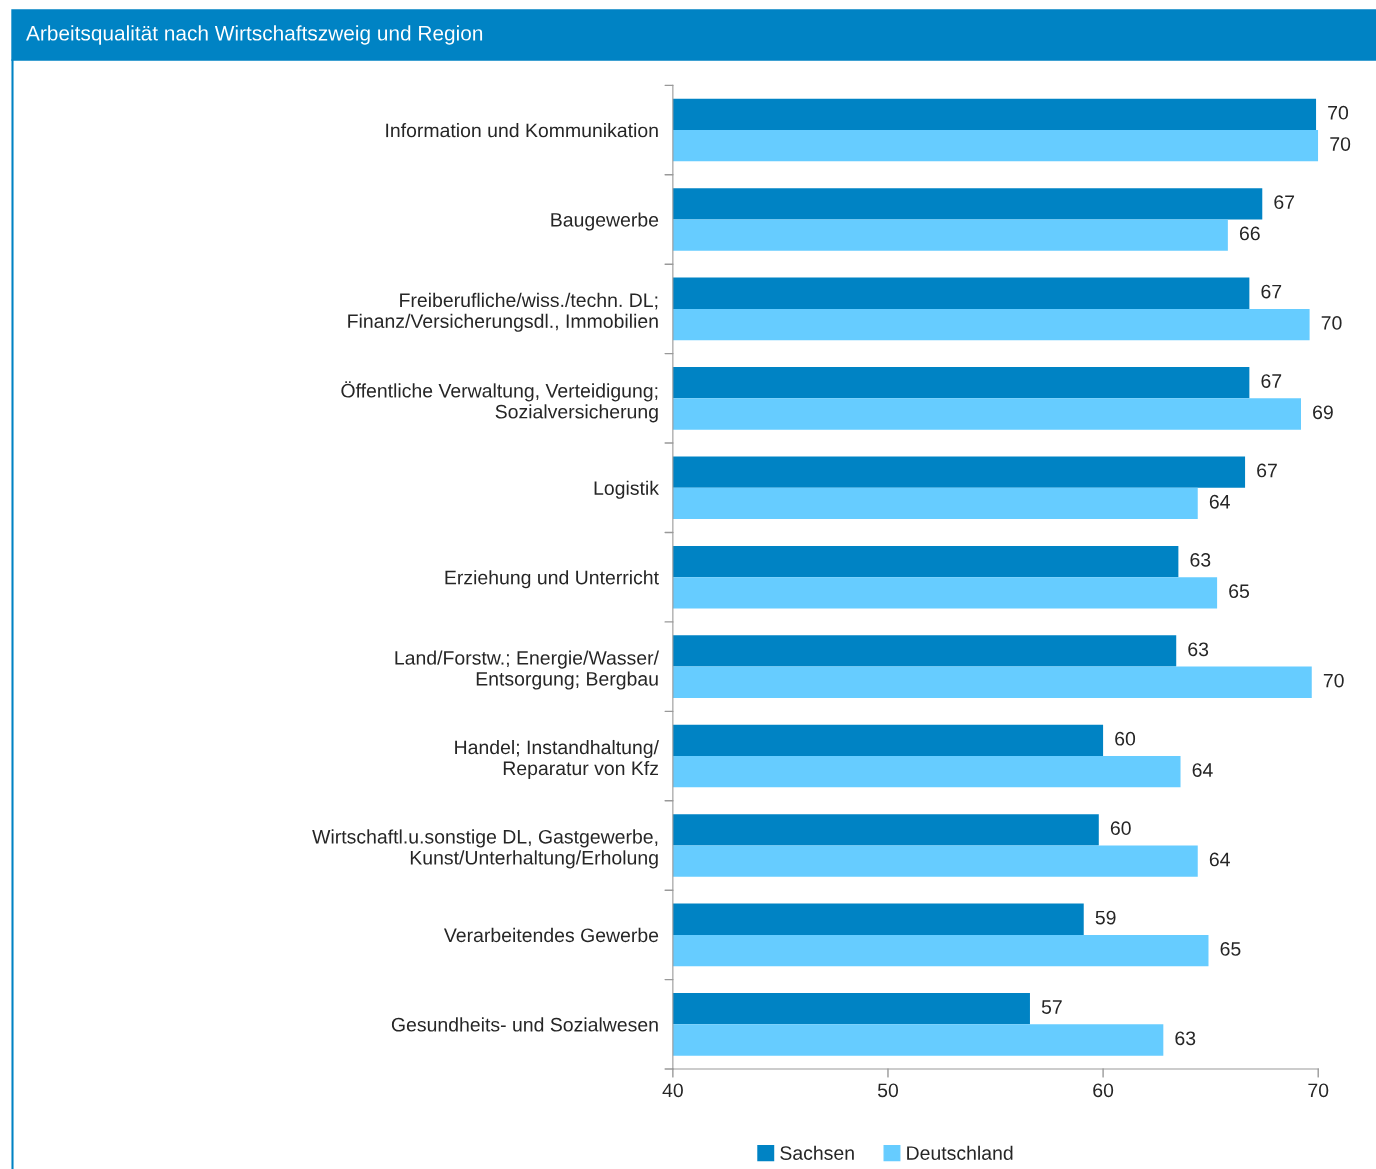 The image size is (1376, 1169). Describe the element at coordinates (1105, 917) in the screenshot. I see `data-label: 59` at that location.